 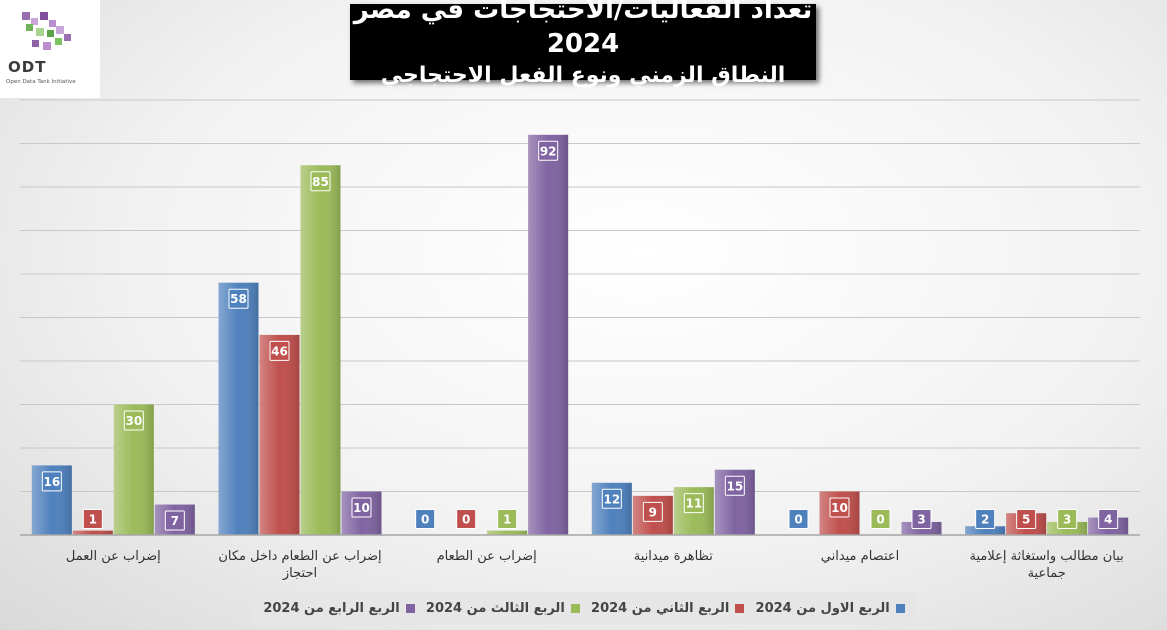 What do you see at coordinates (487, 556) in the screenshot?
I see `category-label: إضراب عن الطعام` at bounding box center [487, 556].